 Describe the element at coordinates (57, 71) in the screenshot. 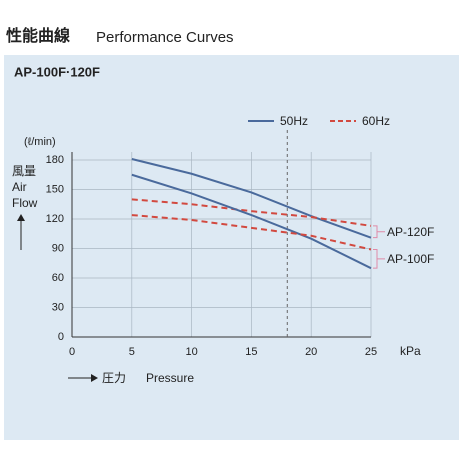

I see `chart-subtitle: AP-100F·120F` at that location.